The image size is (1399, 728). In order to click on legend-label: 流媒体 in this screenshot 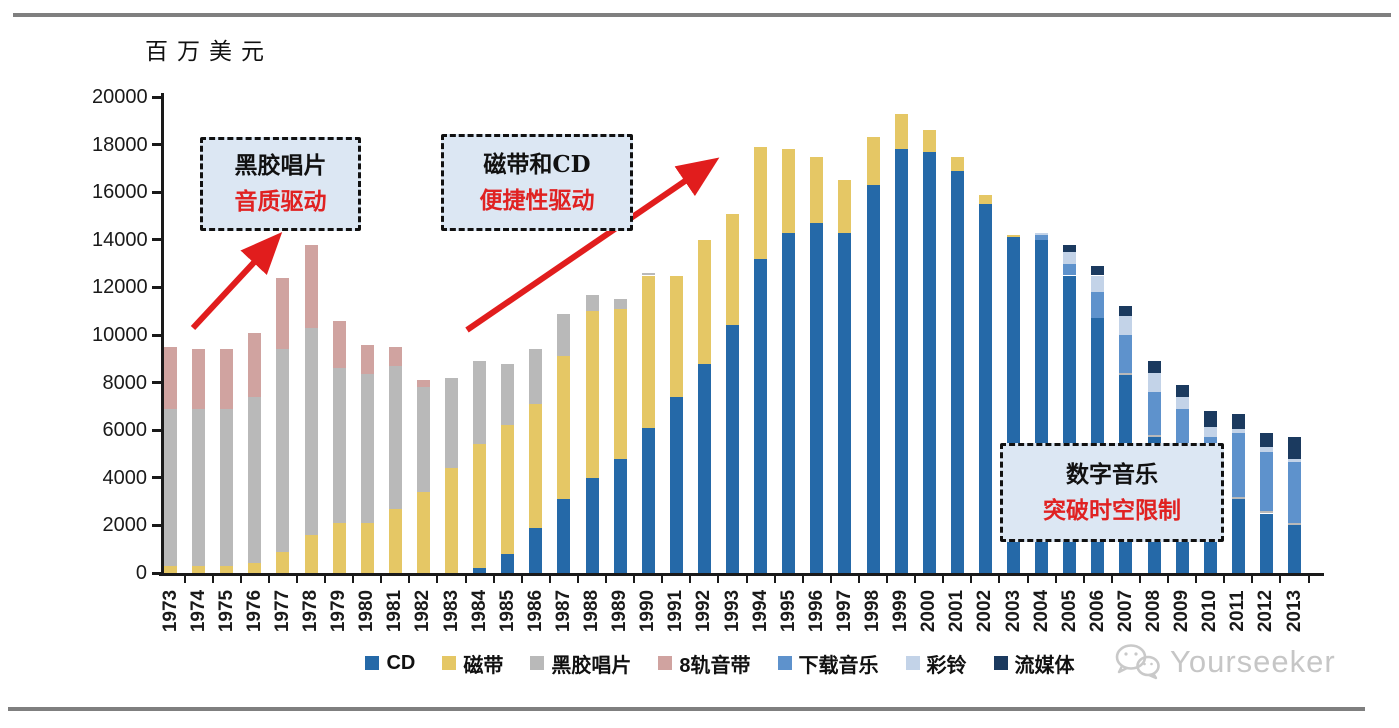, I will do `click(1044, 665)`.